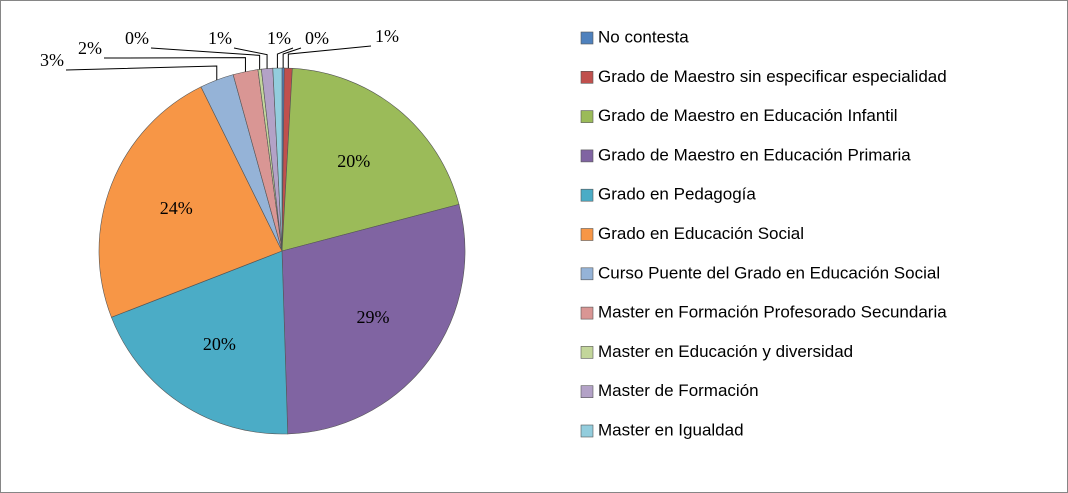  I want to click on legend-label: Master de Formación, so click(678, 390).